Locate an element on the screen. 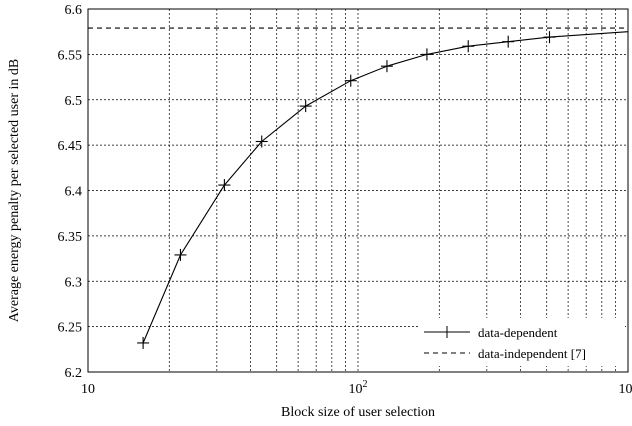  y-tick-label: 6.25 is located at coordinates (70, 328).